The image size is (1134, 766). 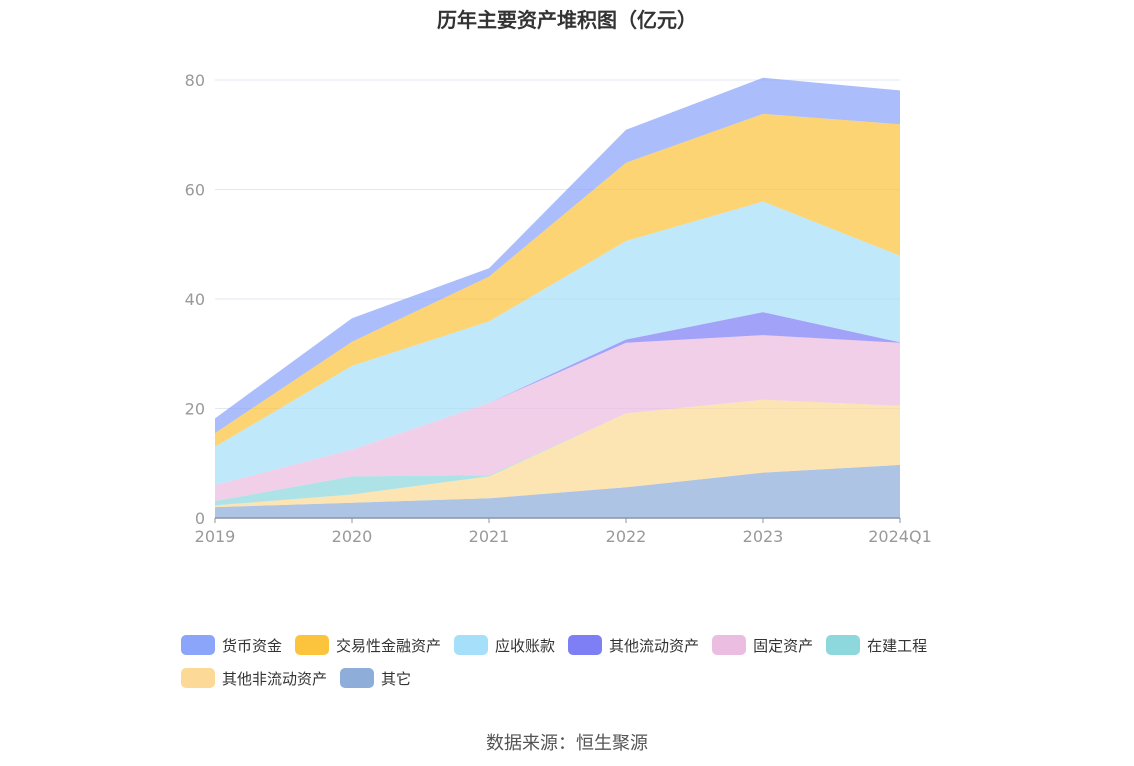 What do you see at coordinates (352, 536) in the screenshot?
I see `x-tick-label: 2020` at bounding box center [352, 536].